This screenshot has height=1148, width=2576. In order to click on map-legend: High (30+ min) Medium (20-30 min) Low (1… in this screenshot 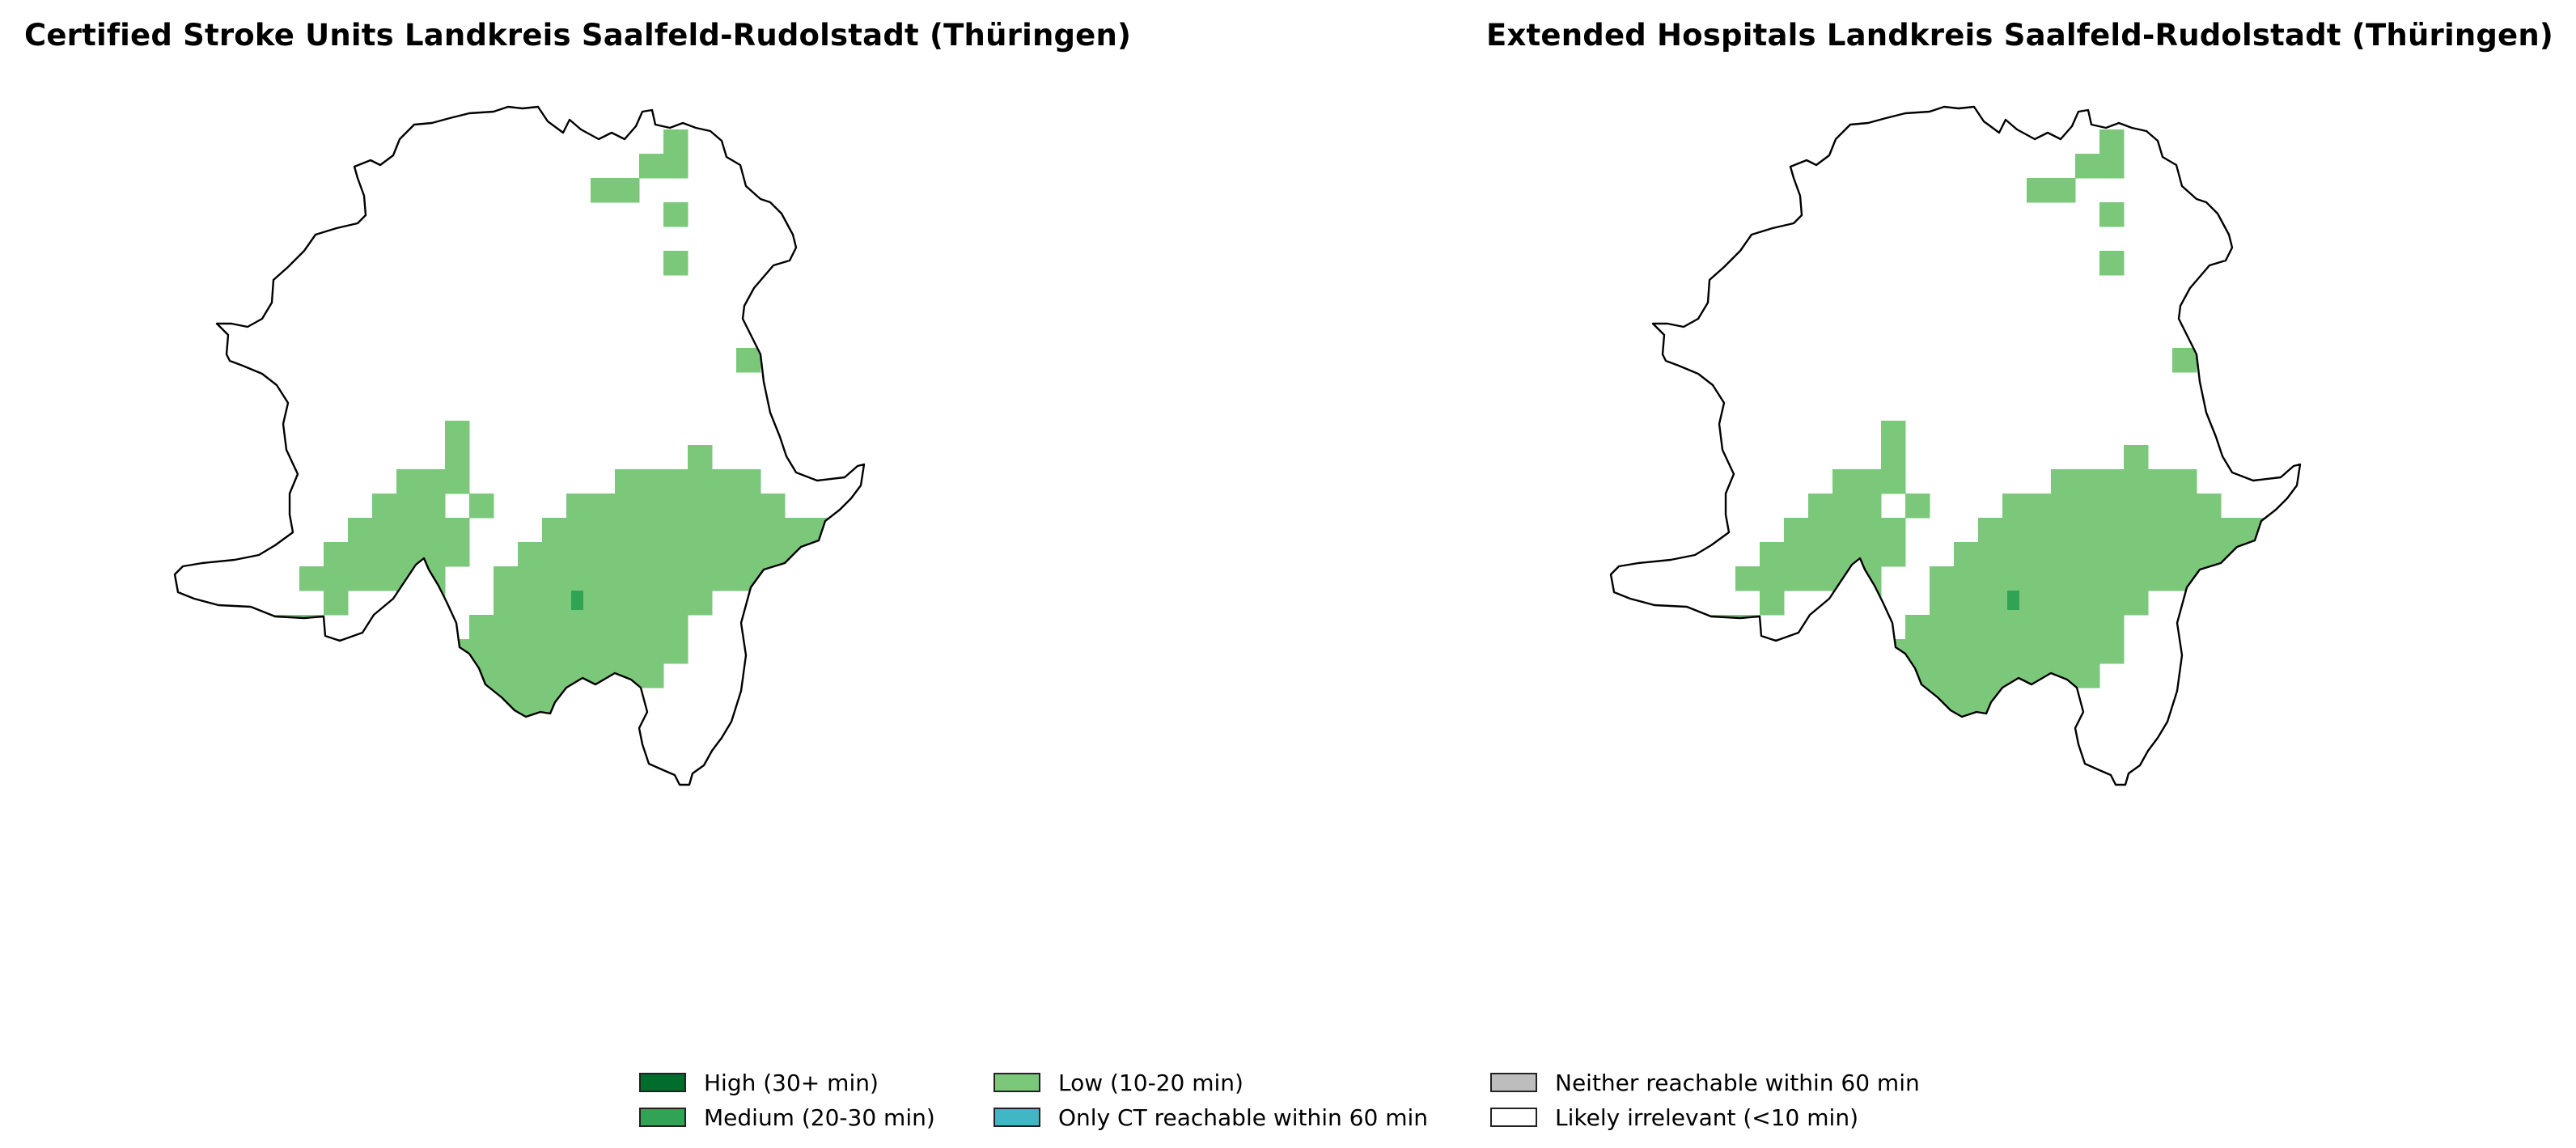, I will do `click(1288, 1097)`.